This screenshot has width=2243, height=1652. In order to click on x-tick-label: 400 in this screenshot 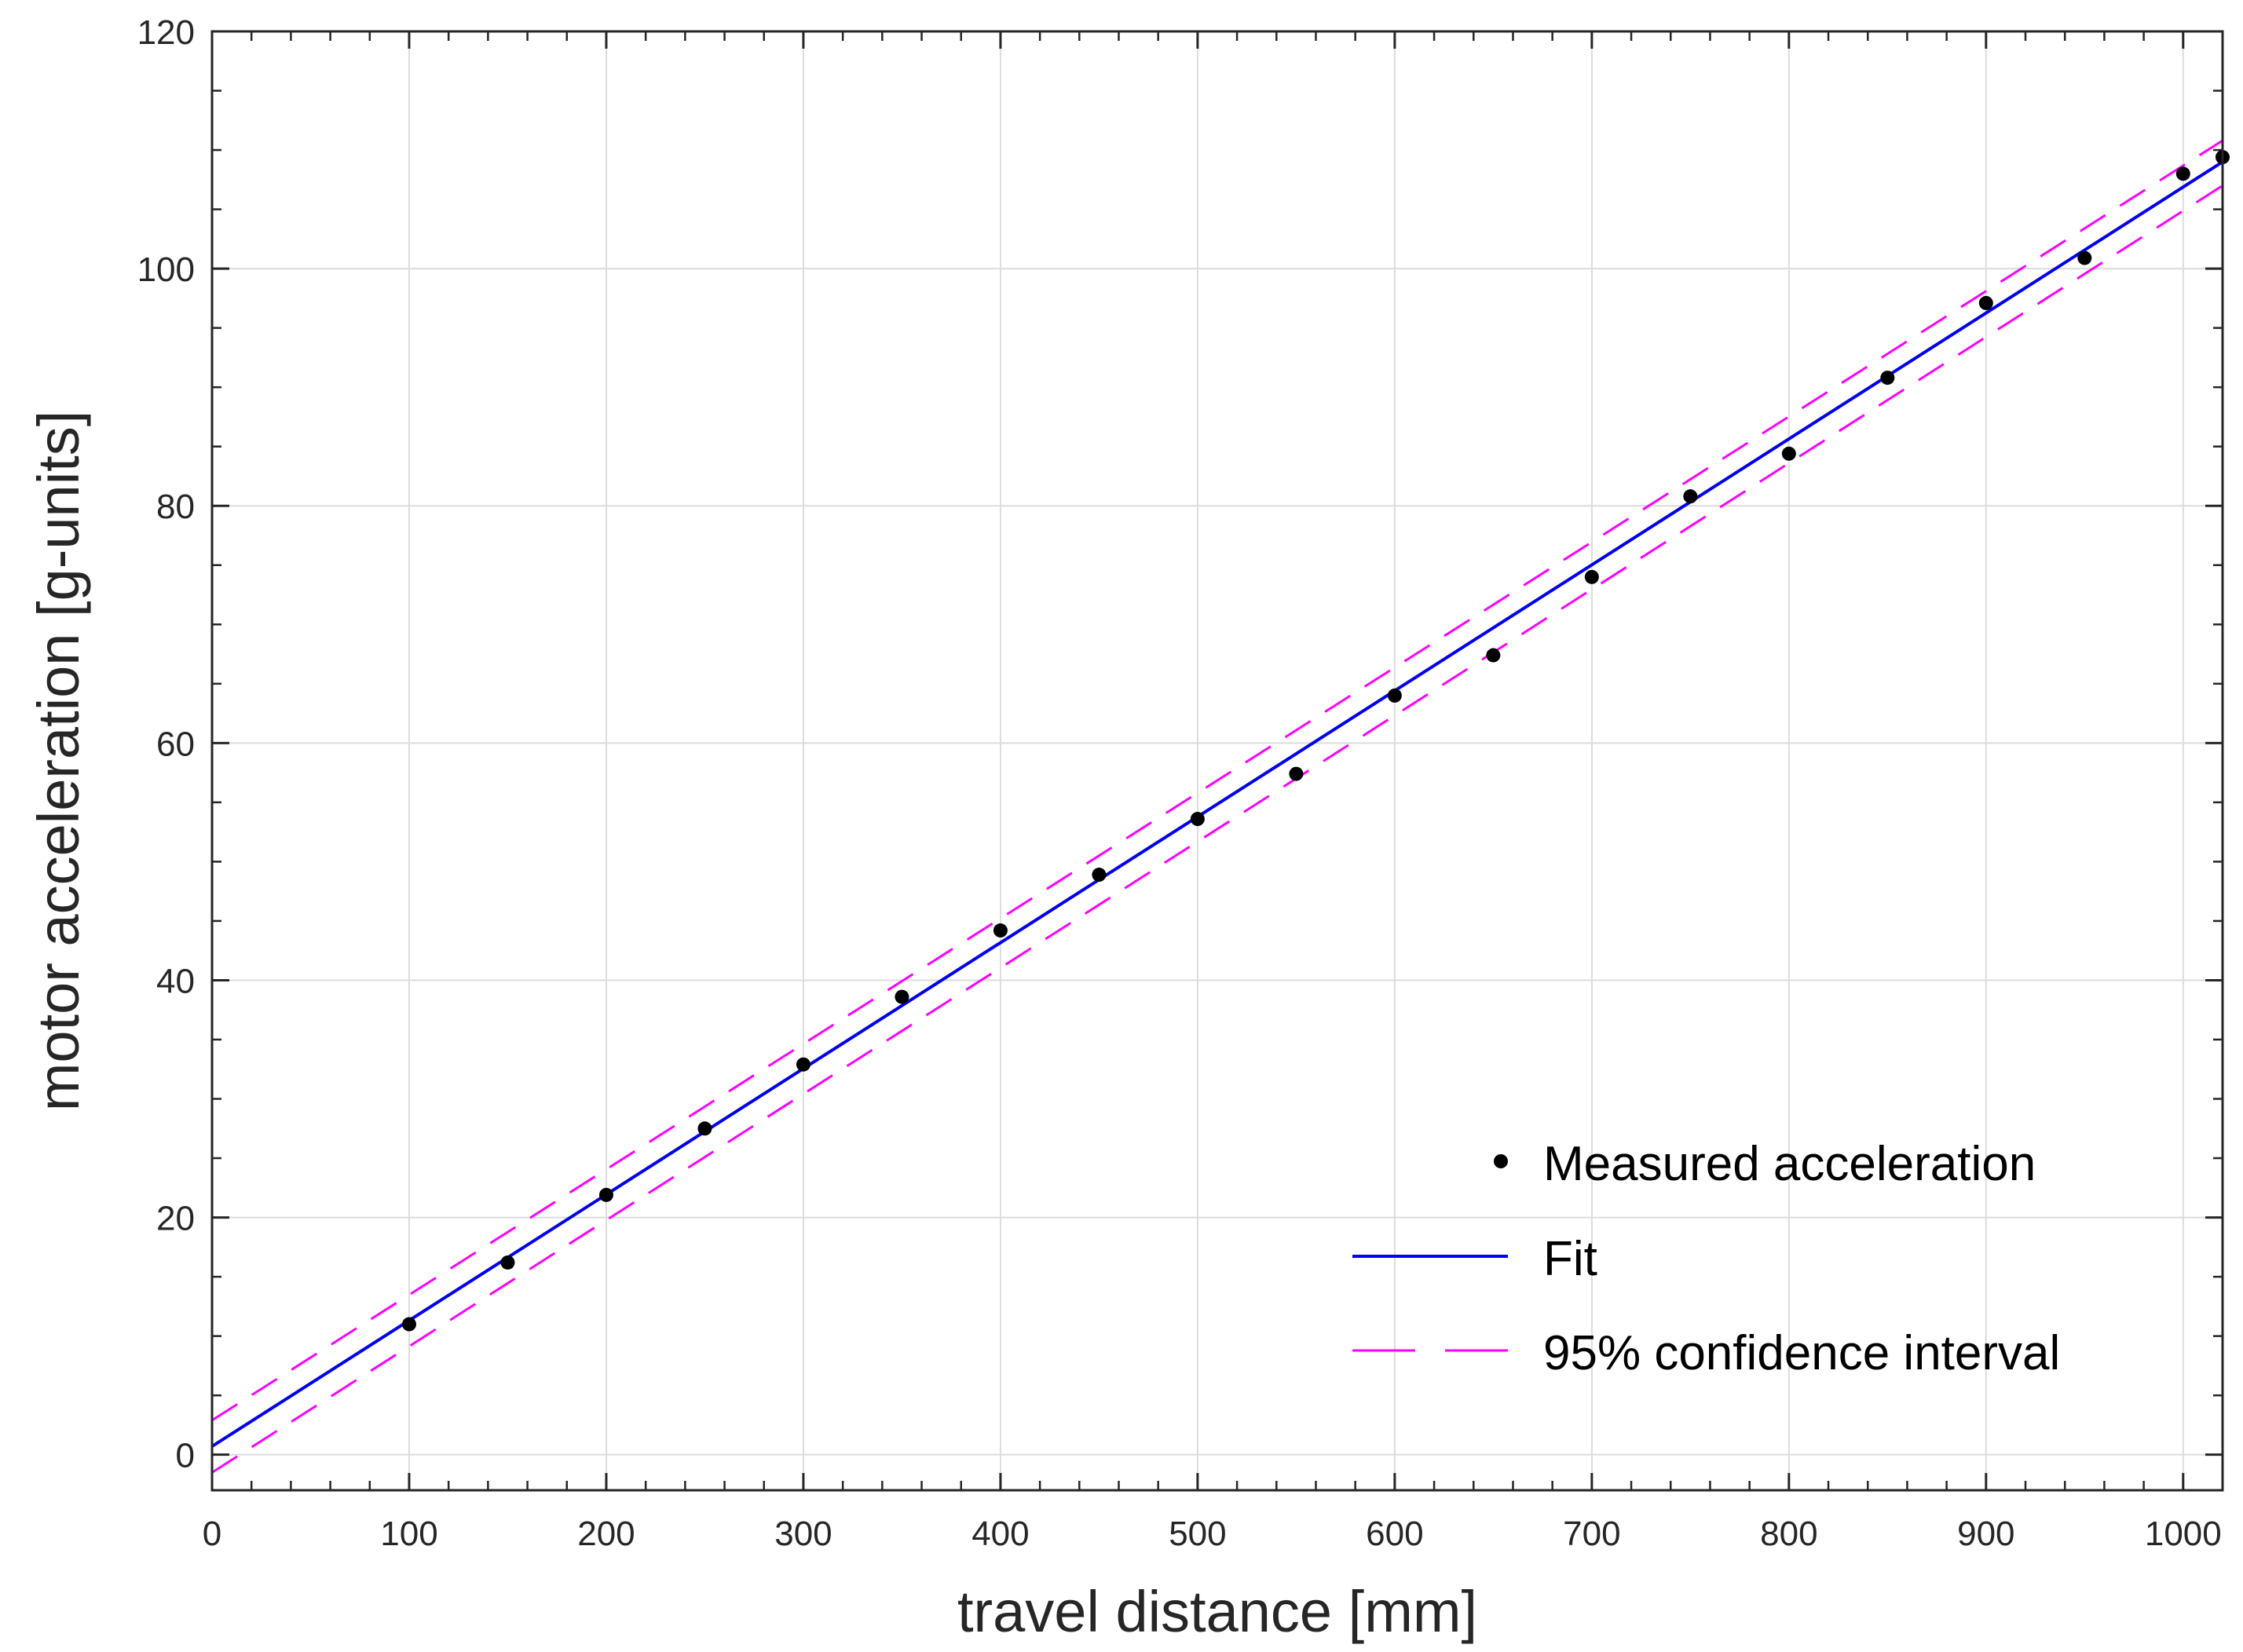, I will do `click(1000, 1534)`.